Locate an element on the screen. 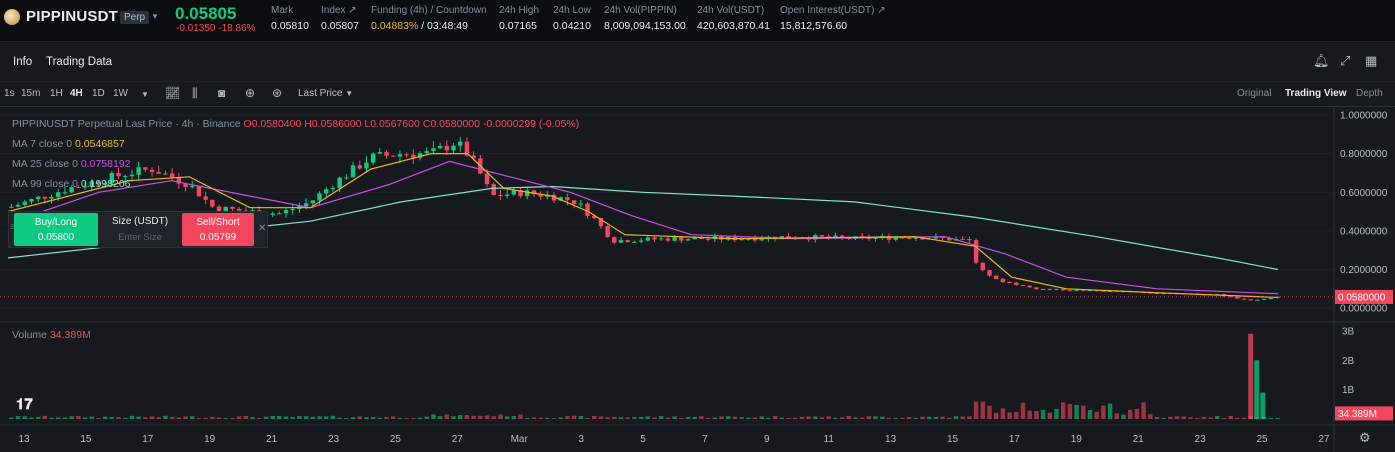 This screenshot has width=1395, height=452. buy-long-button: Buy/Long 0.05800 is located at coordinates (56, 229).